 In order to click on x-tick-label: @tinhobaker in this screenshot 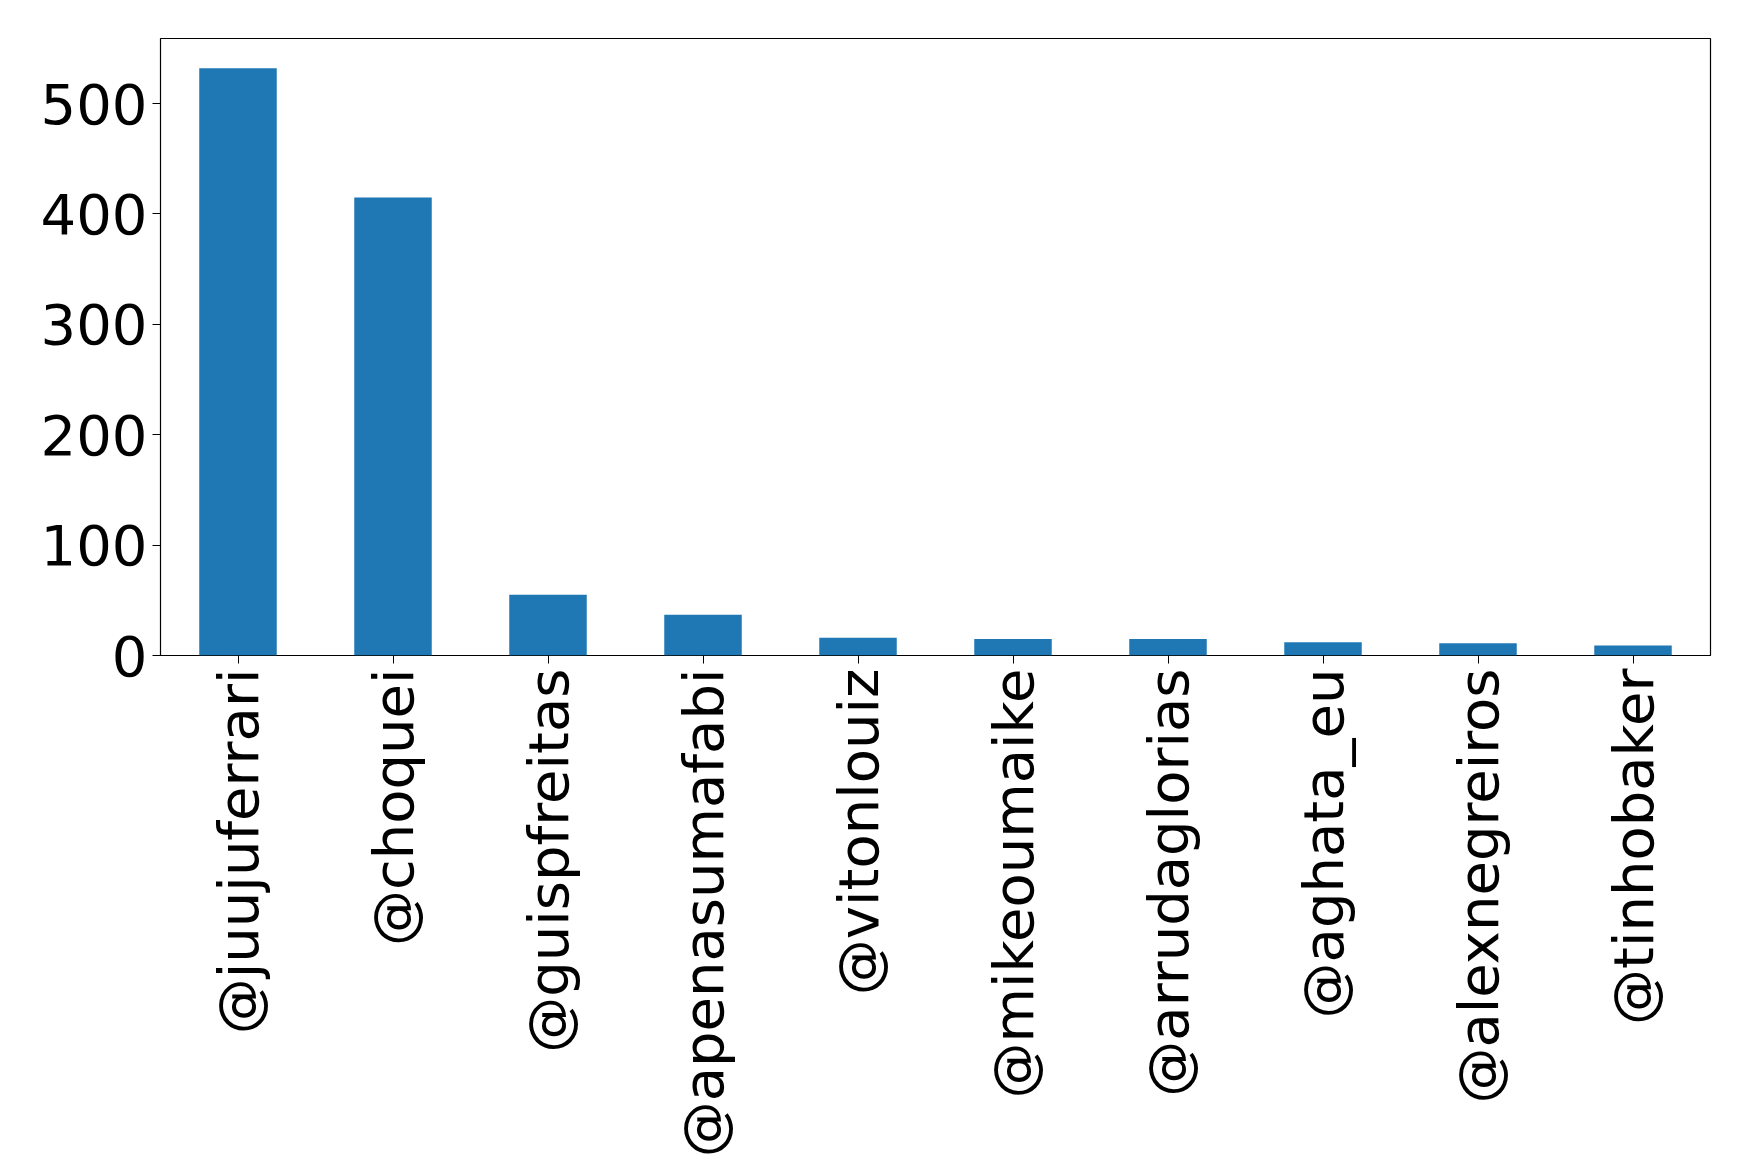, I will do `click(1633, 846)`.